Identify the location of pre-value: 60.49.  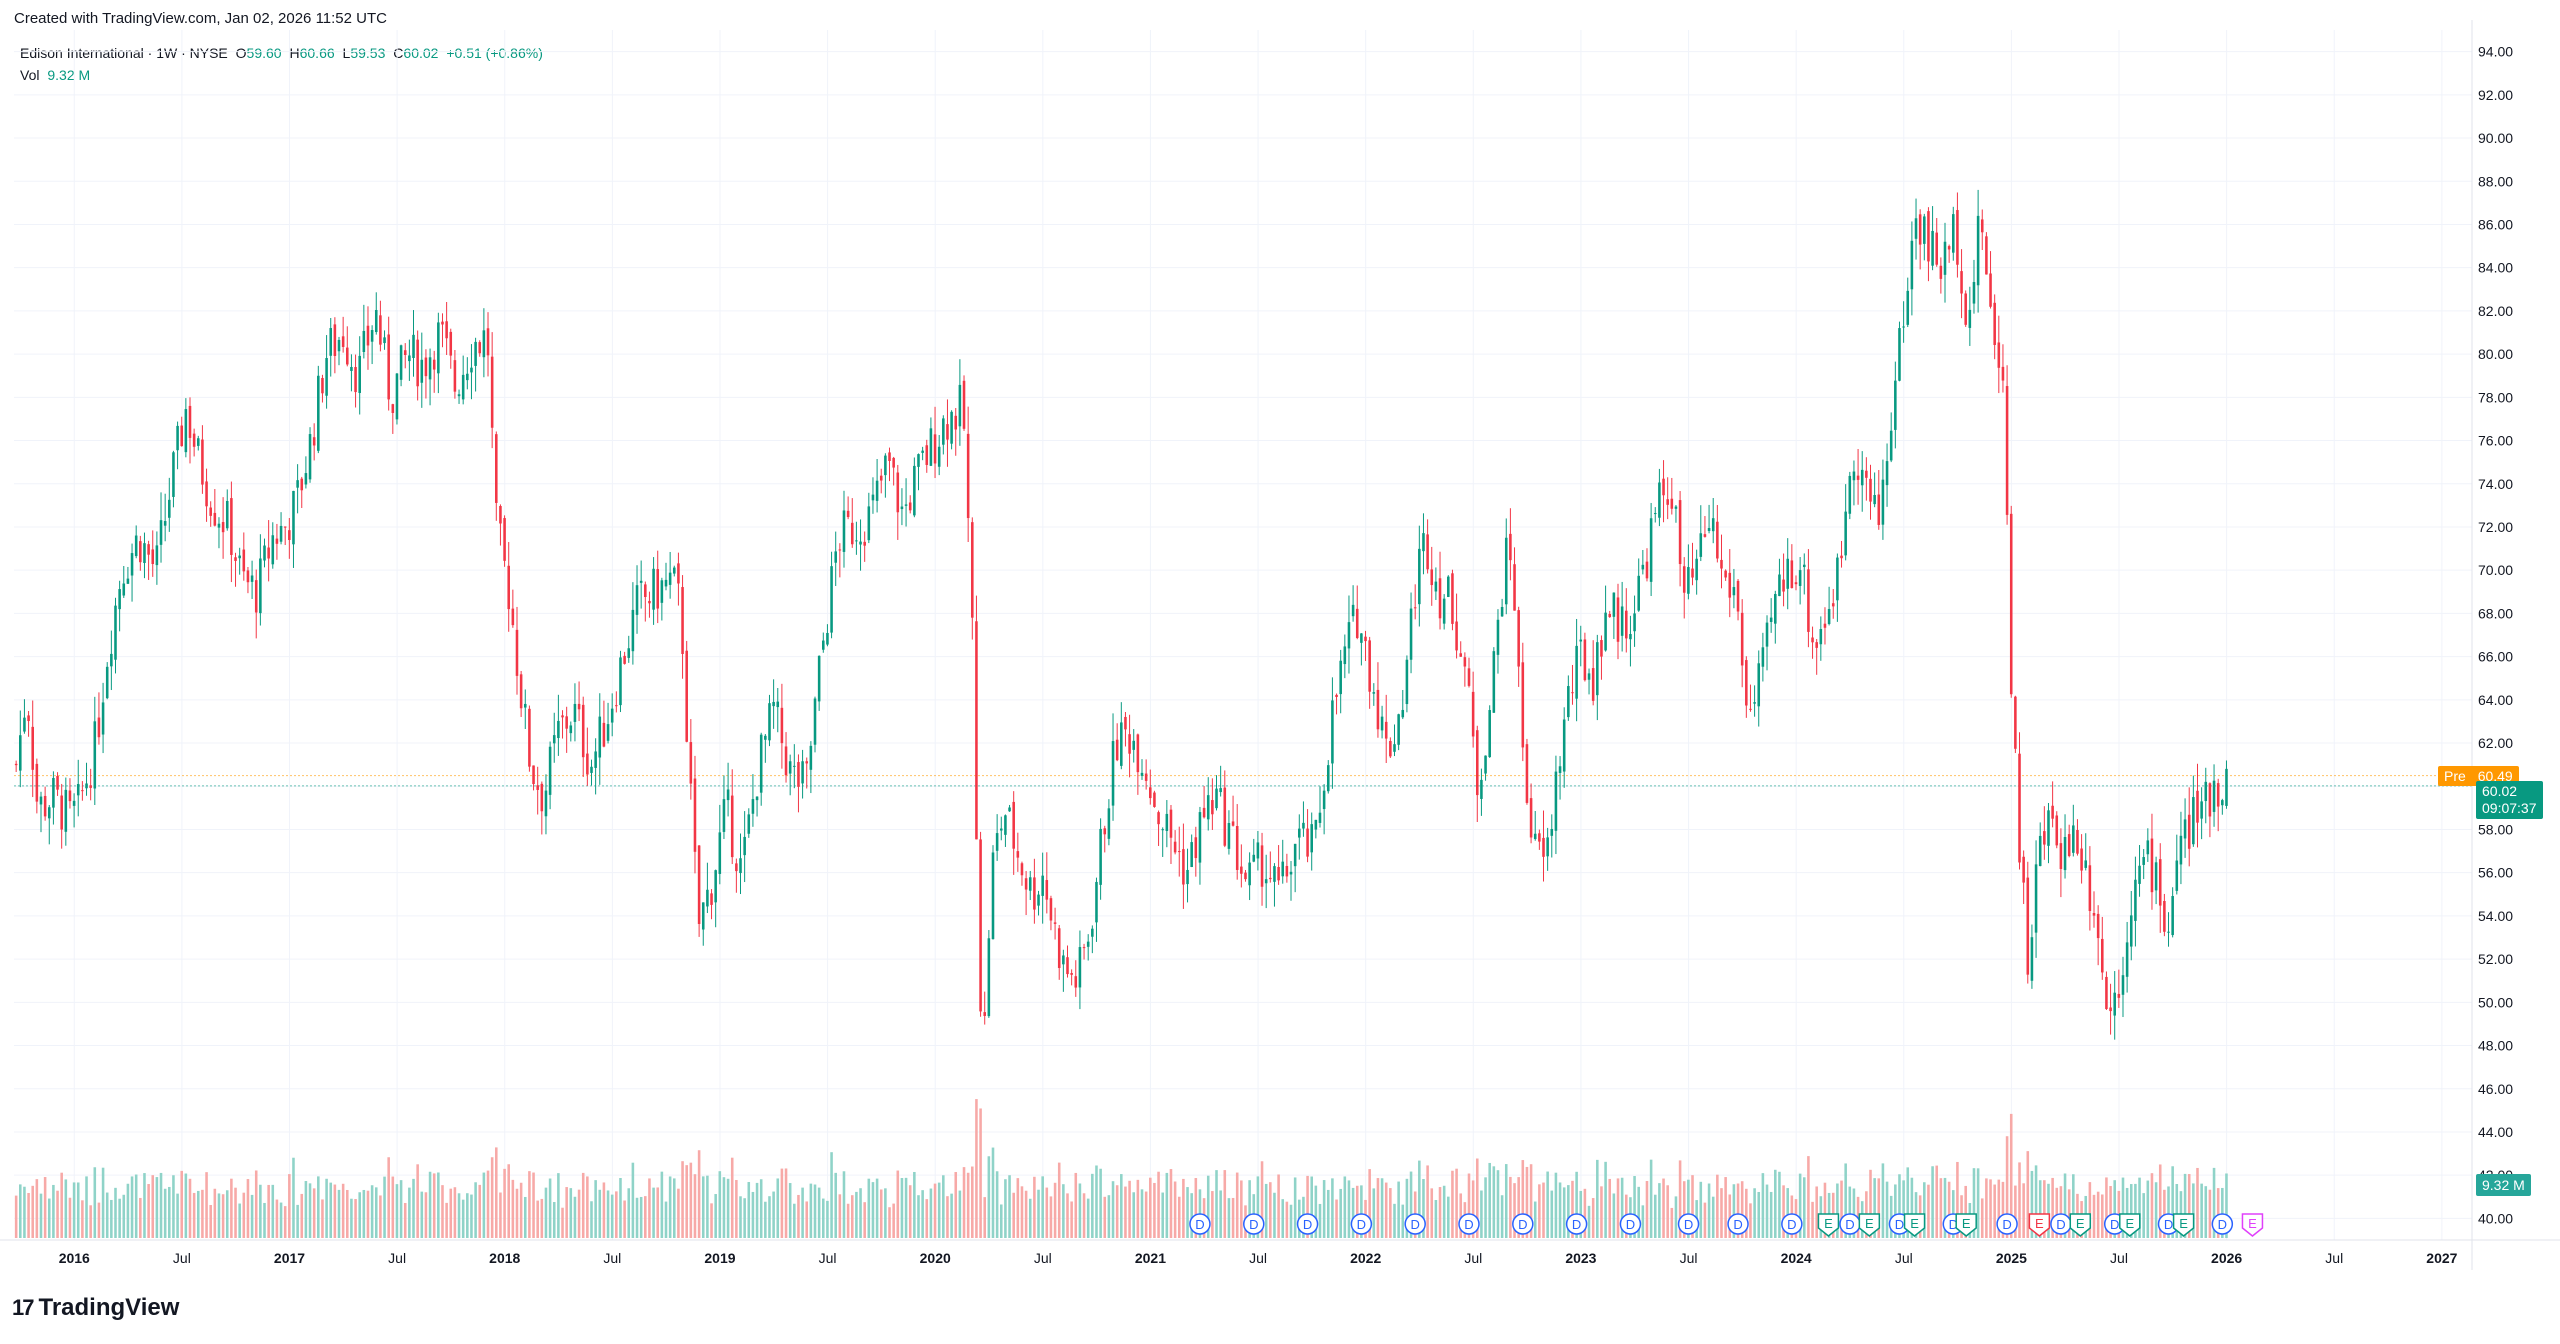
(2495, 775).